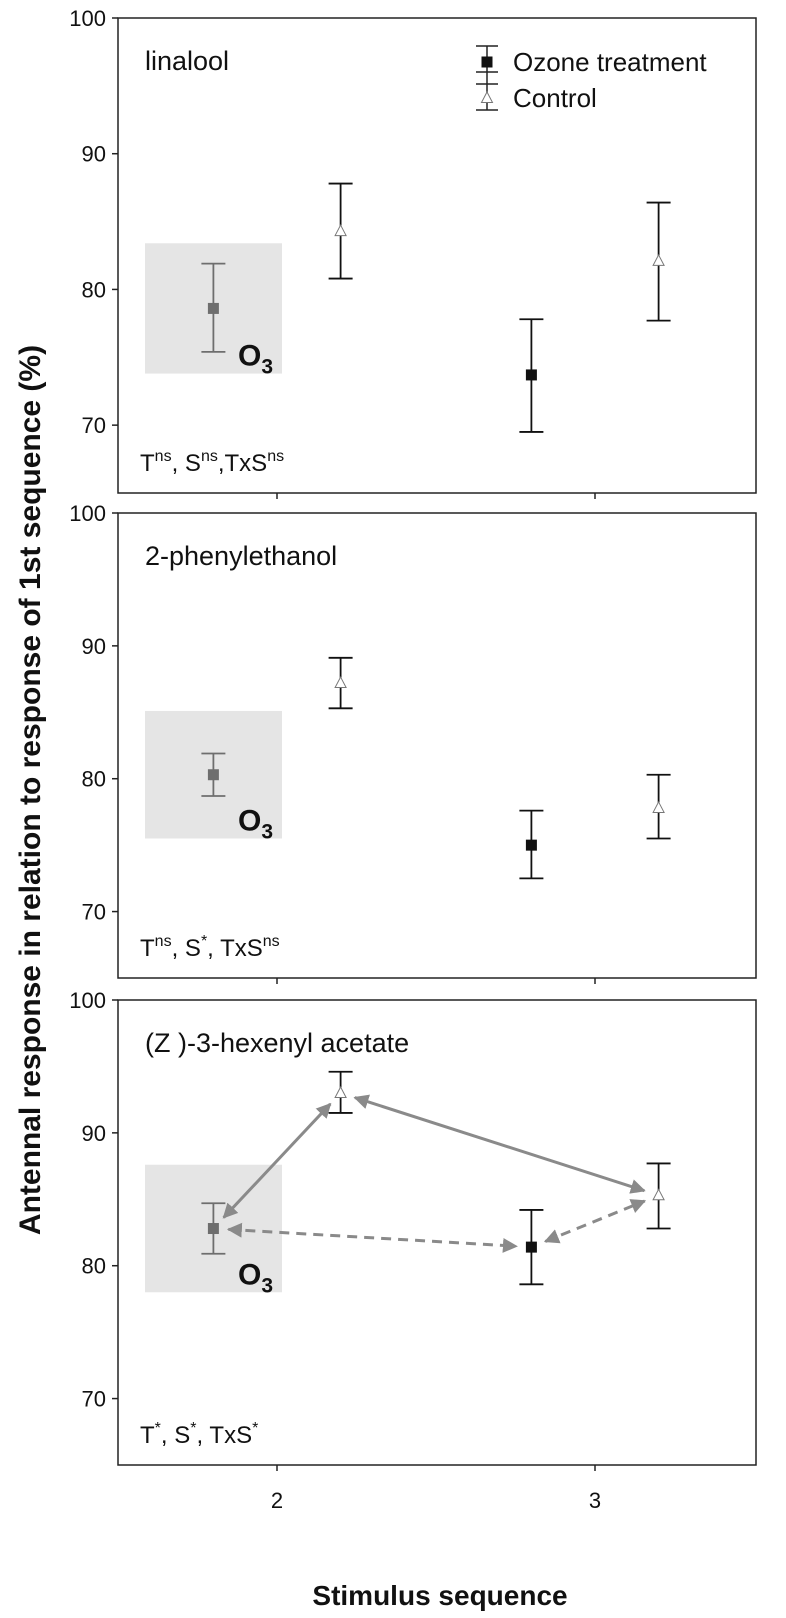 This screenshot has width=786, height=1618. What do you see at coordinates (487, 96) in the screenshot?
I see `legend-control-marker` at bounding box center [487, 96].